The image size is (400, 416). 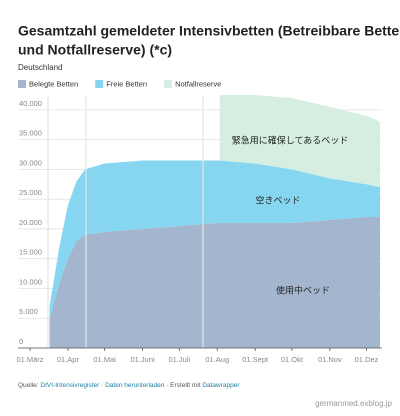 I want to click on y-tick-label: 0, so click(x=21, y=341).